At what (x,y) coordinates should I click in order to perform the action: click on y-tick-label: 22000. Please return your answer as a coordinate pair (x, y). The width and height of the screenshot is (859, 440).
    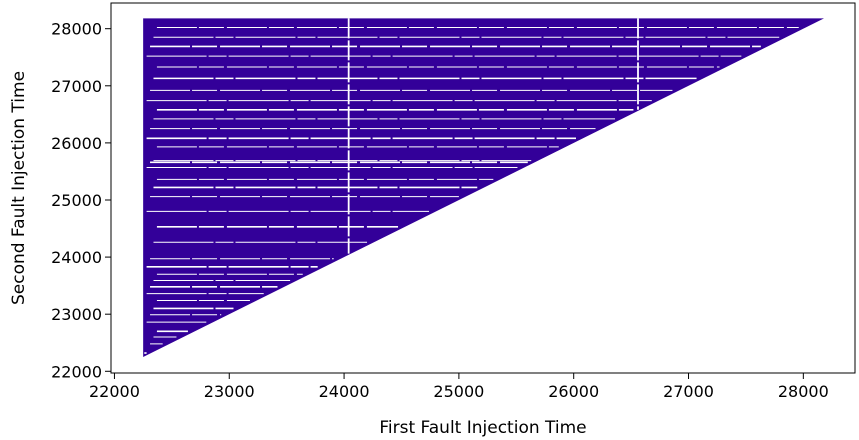
    Looking at the image, I should click on (76, 371).